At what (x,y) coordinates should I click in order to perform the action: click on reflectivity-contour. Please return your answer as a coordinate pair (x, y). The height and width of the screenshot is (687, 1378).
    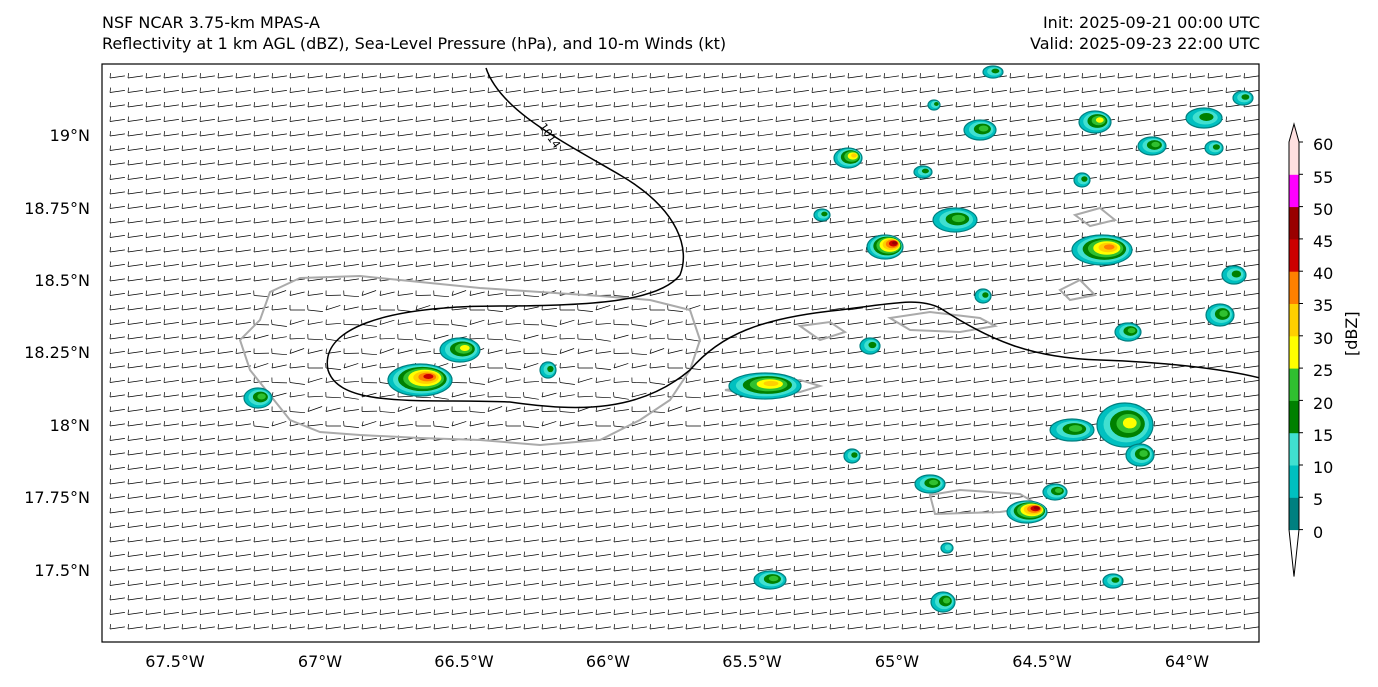
    Looking at the image, I should click on (1099, 120).